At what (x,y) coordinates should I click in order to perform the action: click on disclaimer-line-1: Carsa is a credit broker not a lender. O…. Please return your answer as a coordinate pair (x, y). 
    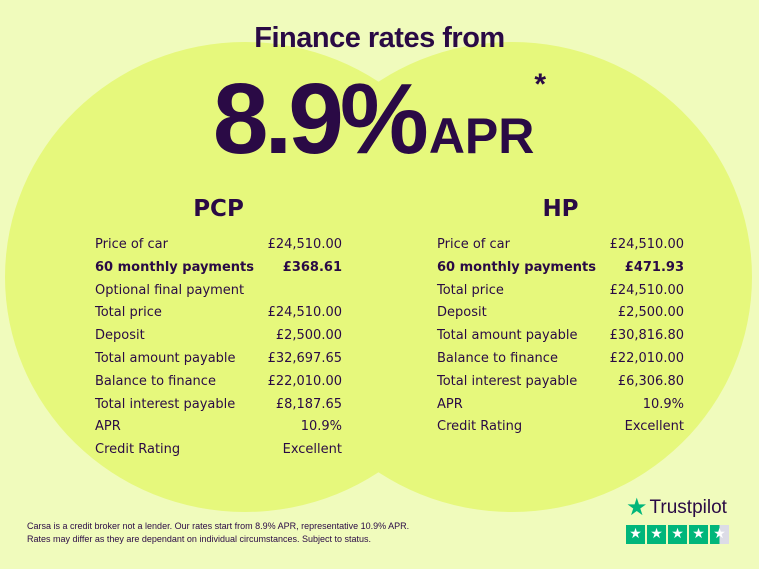
    Looking at the image, I should click on (218, 526).